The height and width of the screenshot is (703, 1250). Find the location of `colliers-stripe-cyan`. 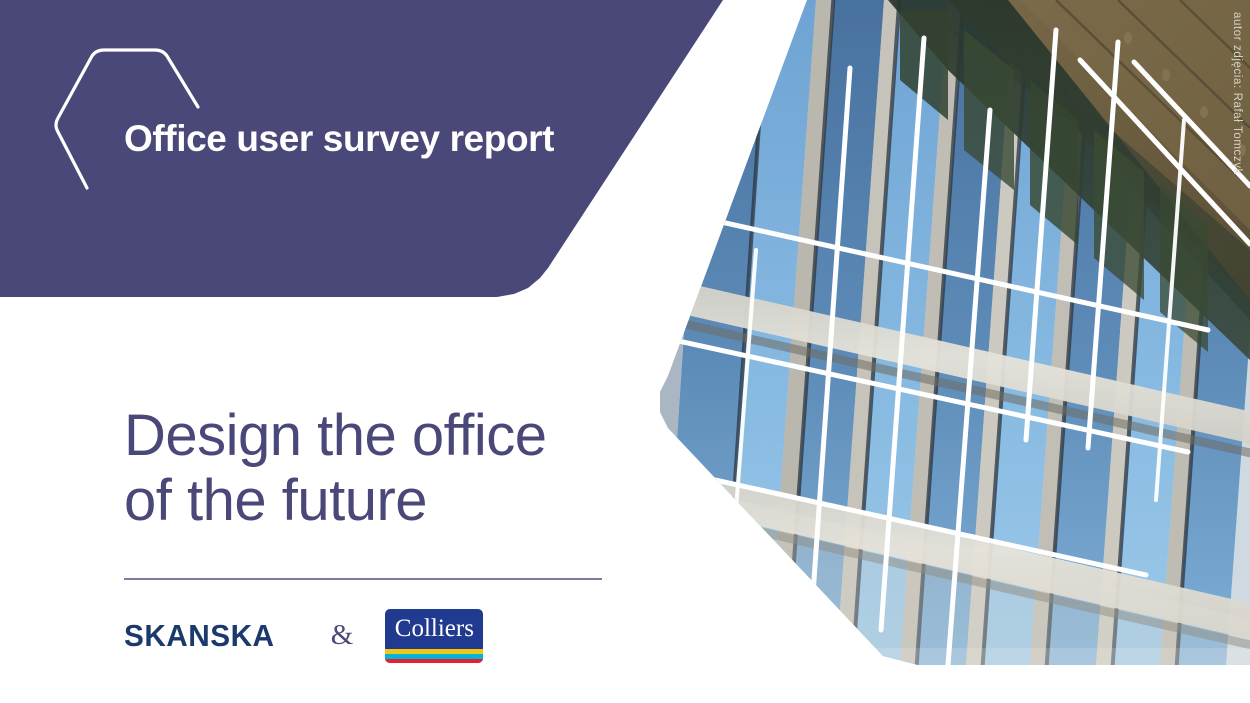

colliers-stripe-cyan is located at coordinates (434, 656).